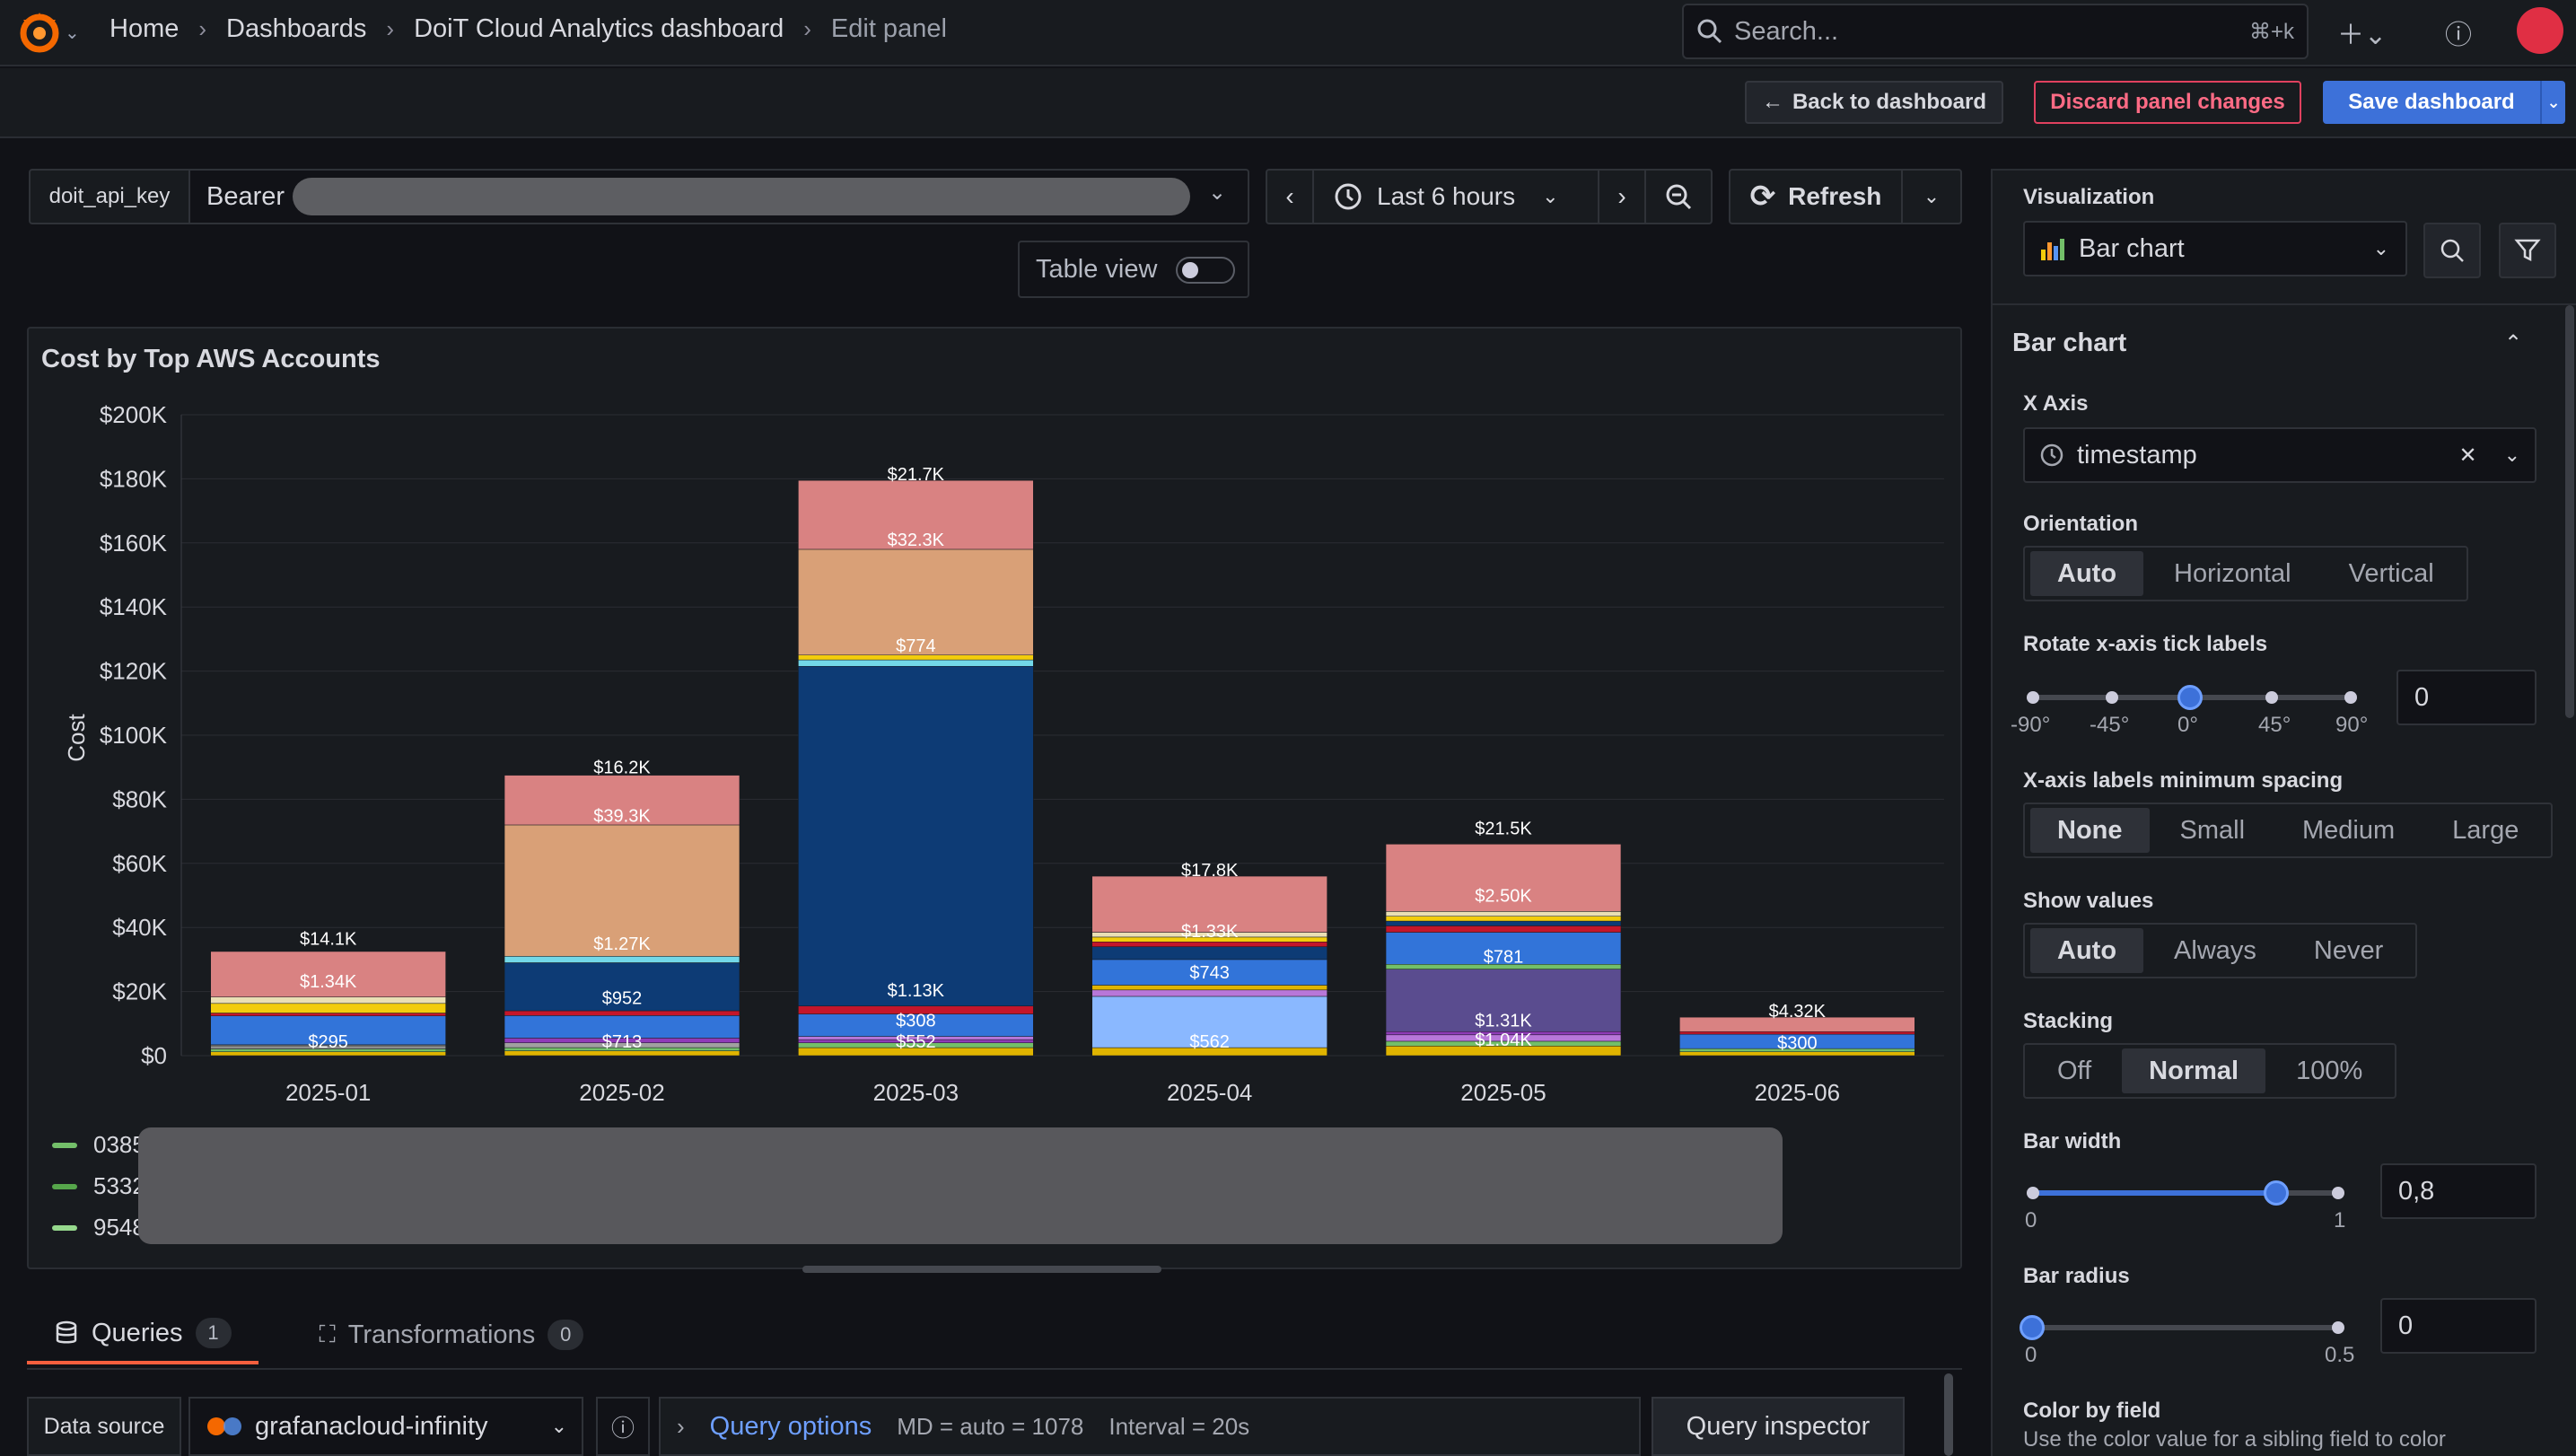  What do you see at coordinates (452, 1335) in the screenshot?
I see `tab-transformations: ⛶ Transformations 0` at bounding box center [452, 1335].